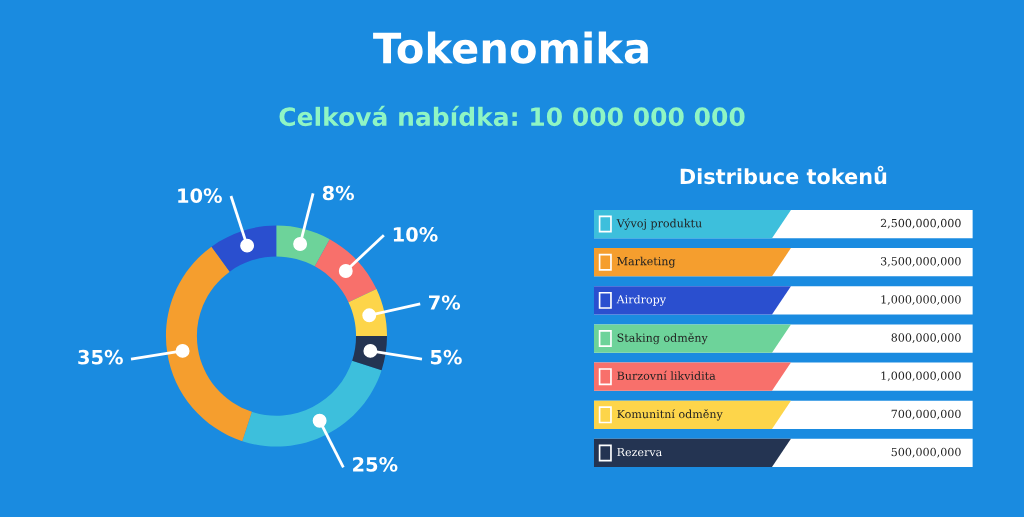 Image resolution: width=1024 pixels, height=517 pixels. What do you see at coordinates (926, 414) in the screenshot?
I see `text: 700,000,000` at bounding box center [926, 414].